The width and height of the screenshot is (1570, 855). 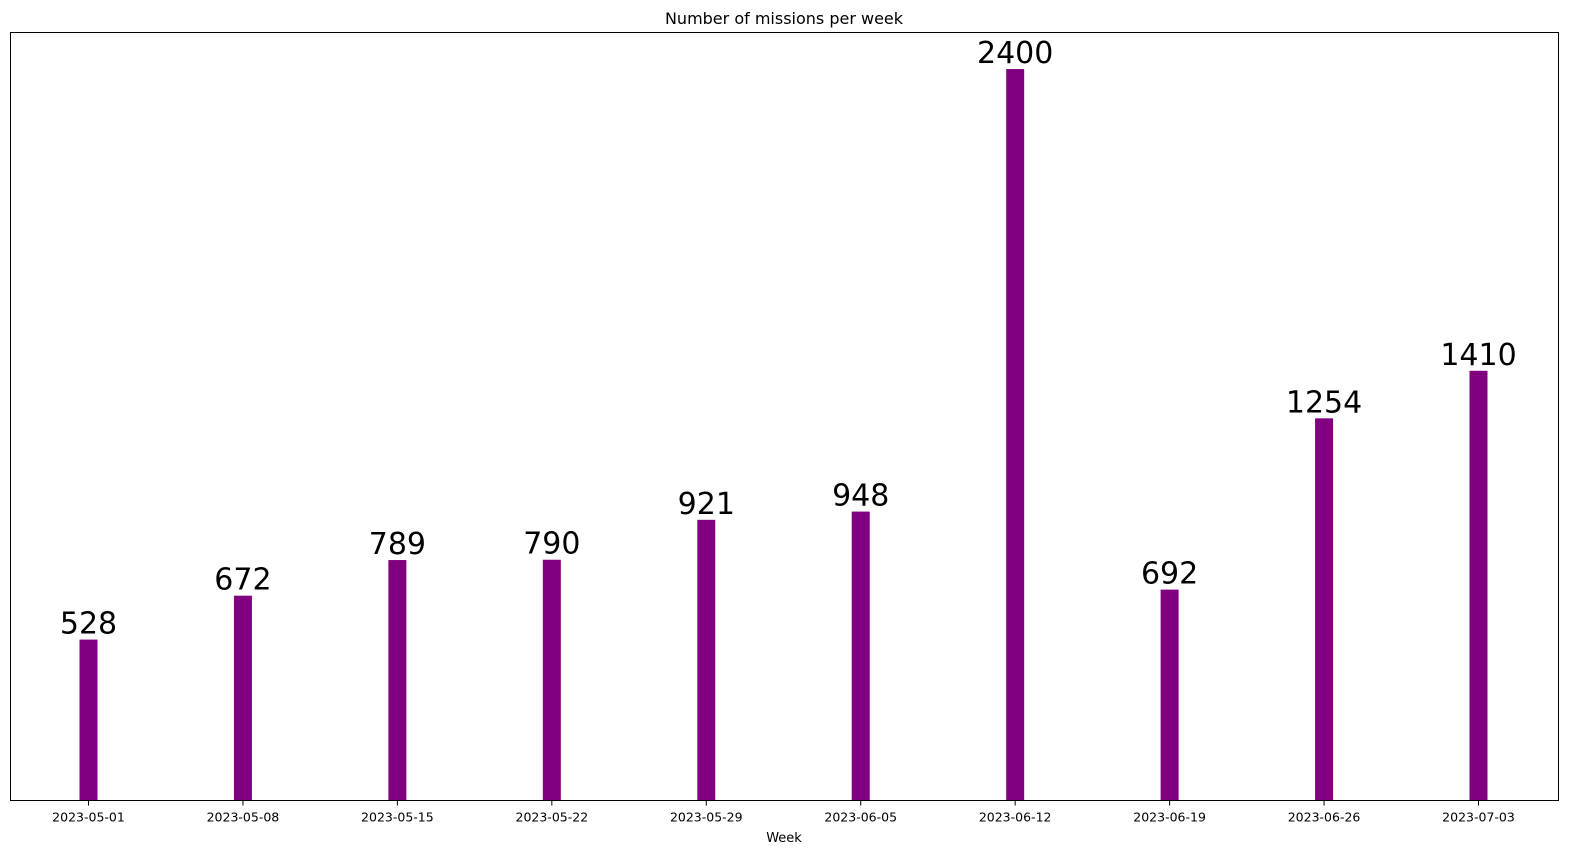 What do you see at coordinates (397, 817) in the screenshot?
I see `x-tick-label-2023-05-15: 2023-05-15` at bounding box center [397, 817].